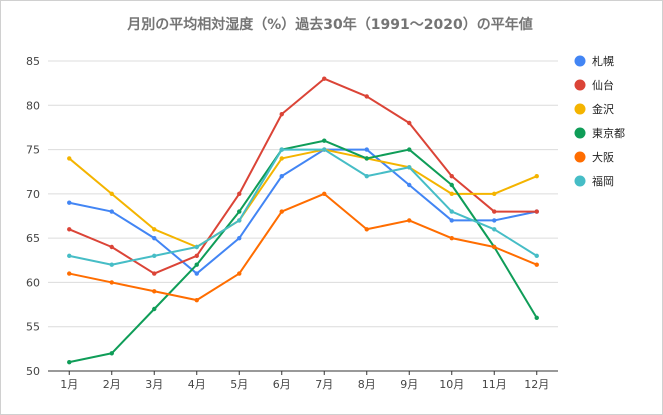 The image size is (663, 415). Describe the element at coordinates (536, 384) in the screenshot. I see `x-tick-label: 12月` at that location.